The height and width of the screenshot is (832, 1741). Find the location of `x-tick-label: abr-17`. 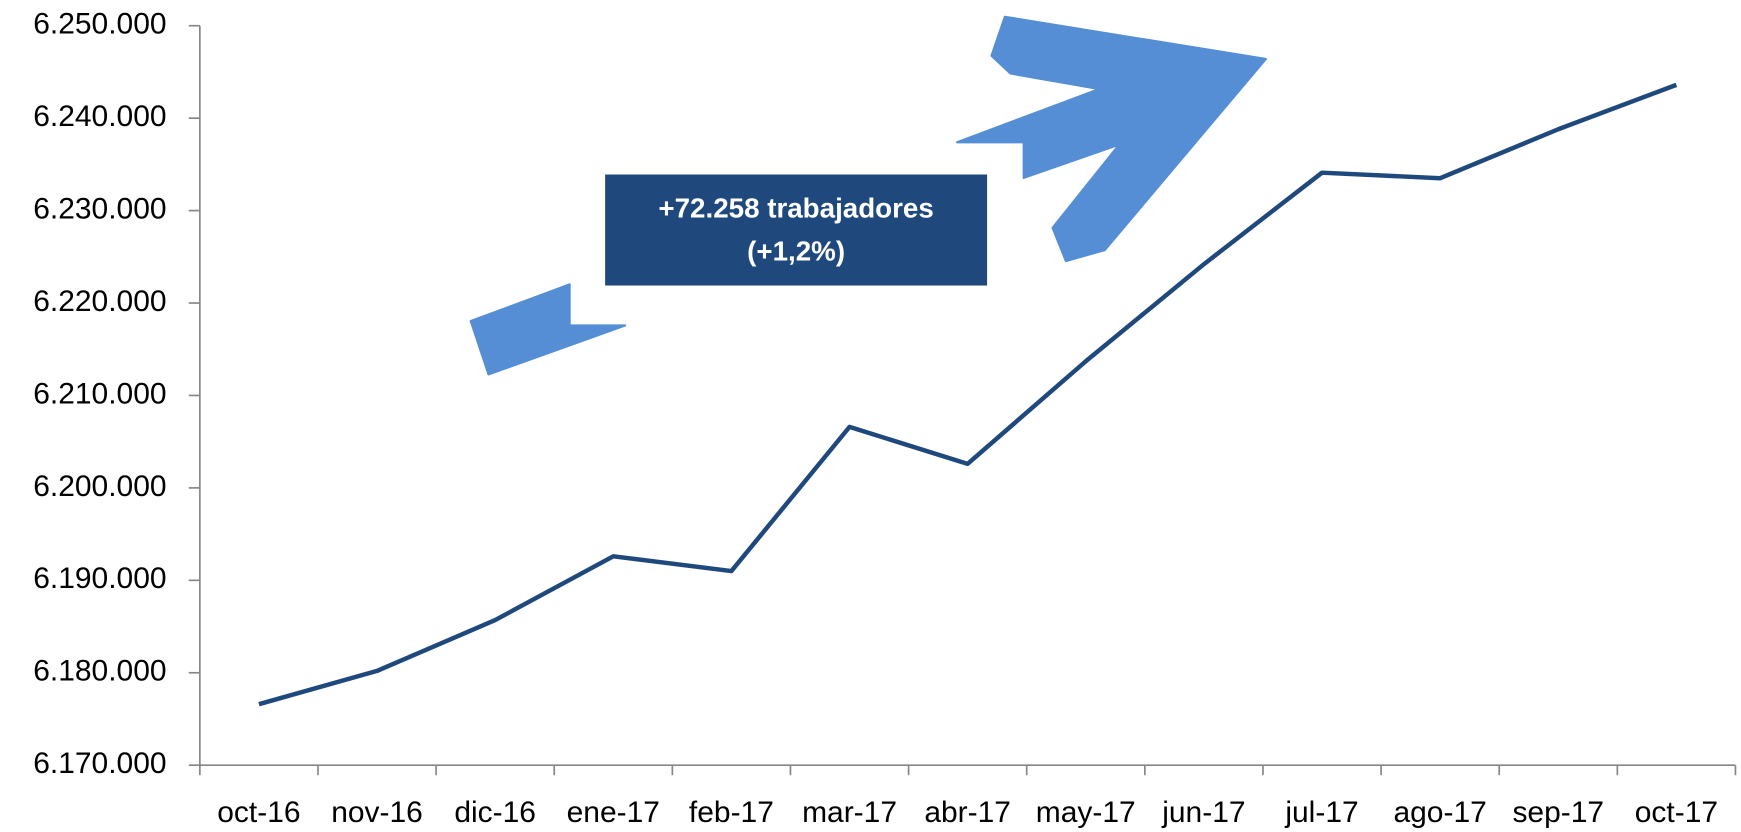

x-tick-label: abr-17 is located at coordinates (967, 812).